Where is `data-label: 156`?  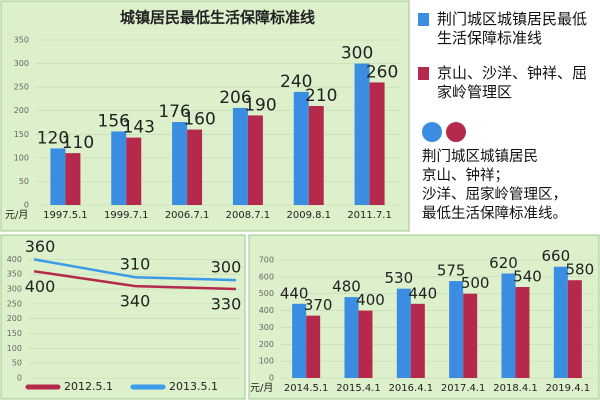
data-label: 156 is located at coordinates (114, 121).